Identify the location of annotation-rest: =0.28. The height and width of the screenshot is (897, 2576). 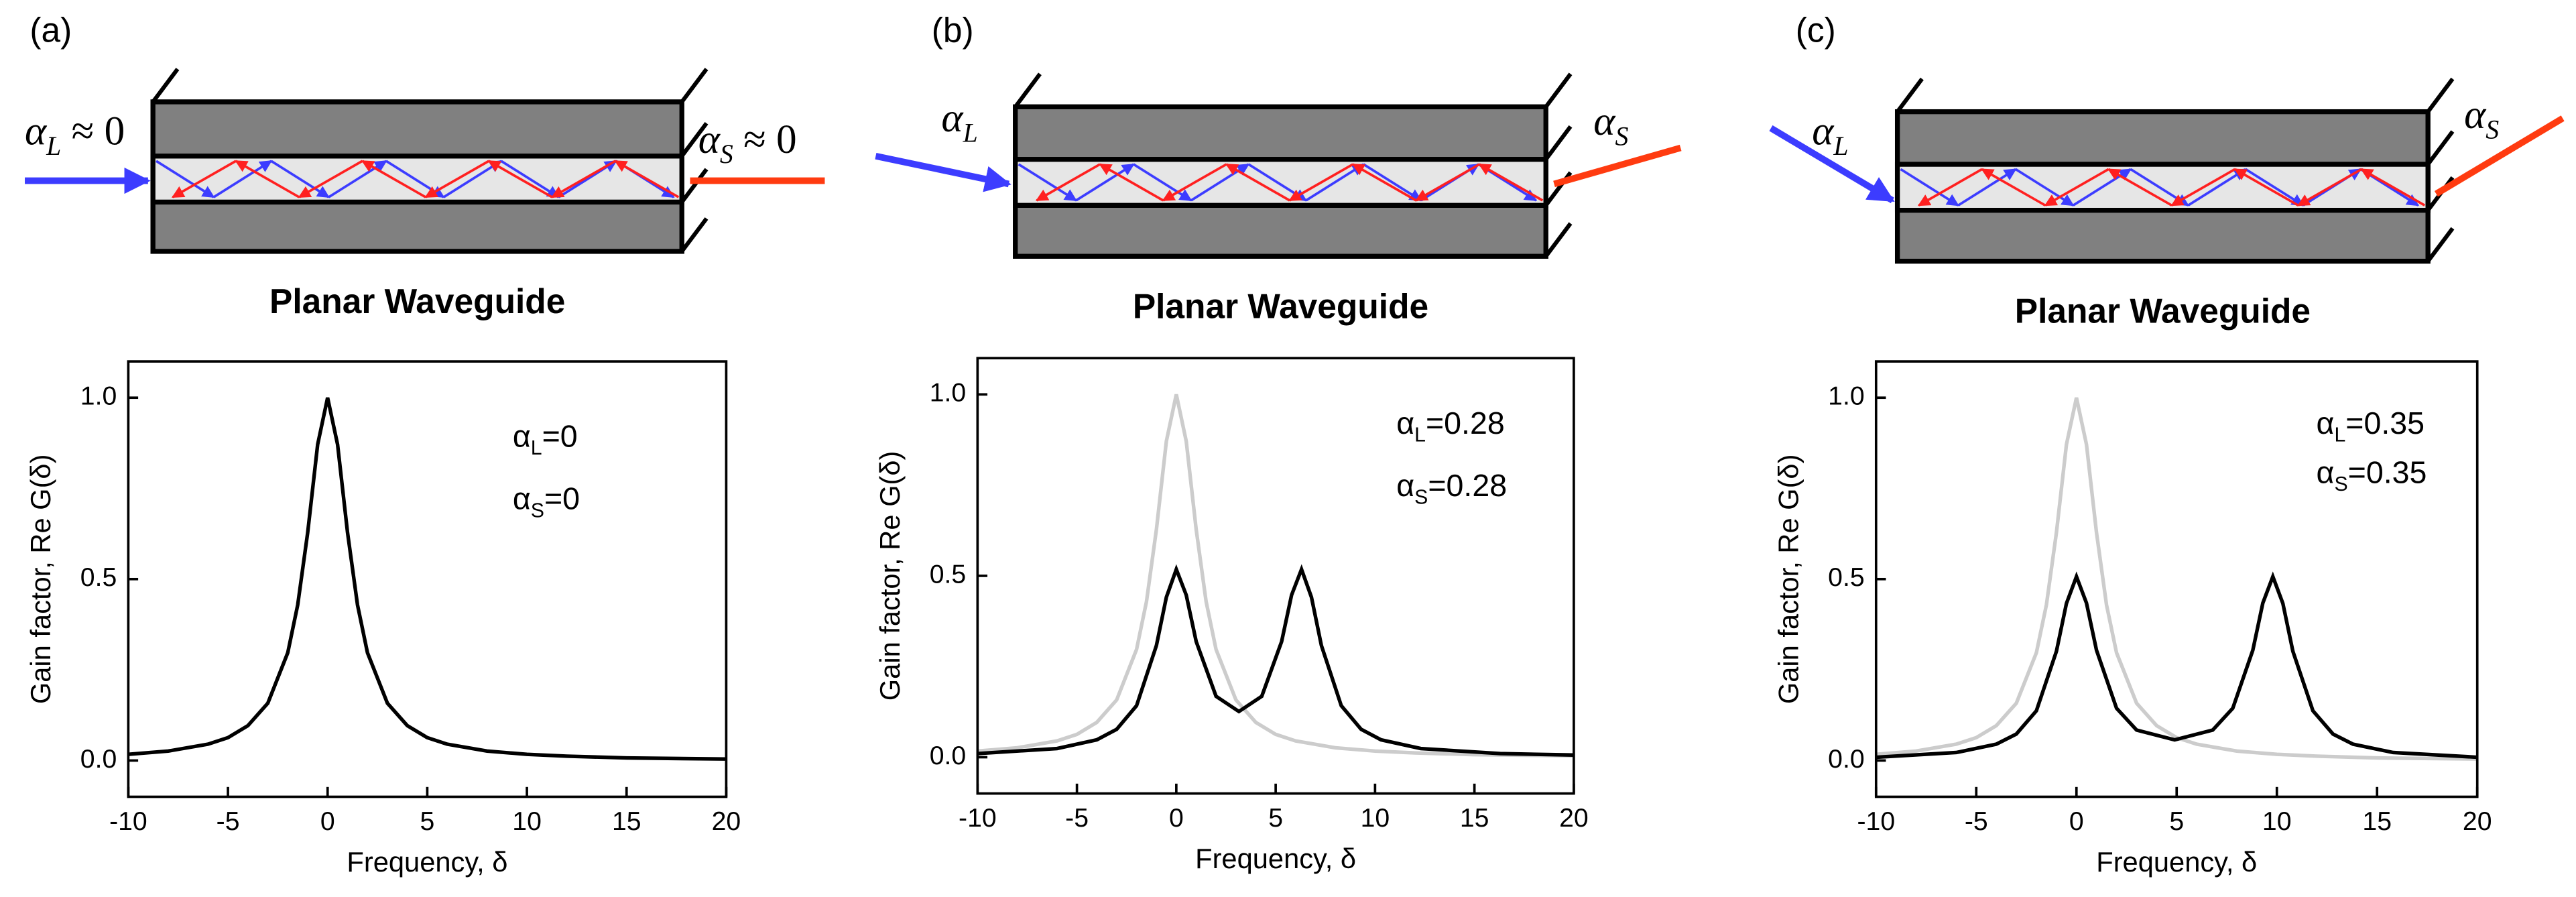
(1466, 423).